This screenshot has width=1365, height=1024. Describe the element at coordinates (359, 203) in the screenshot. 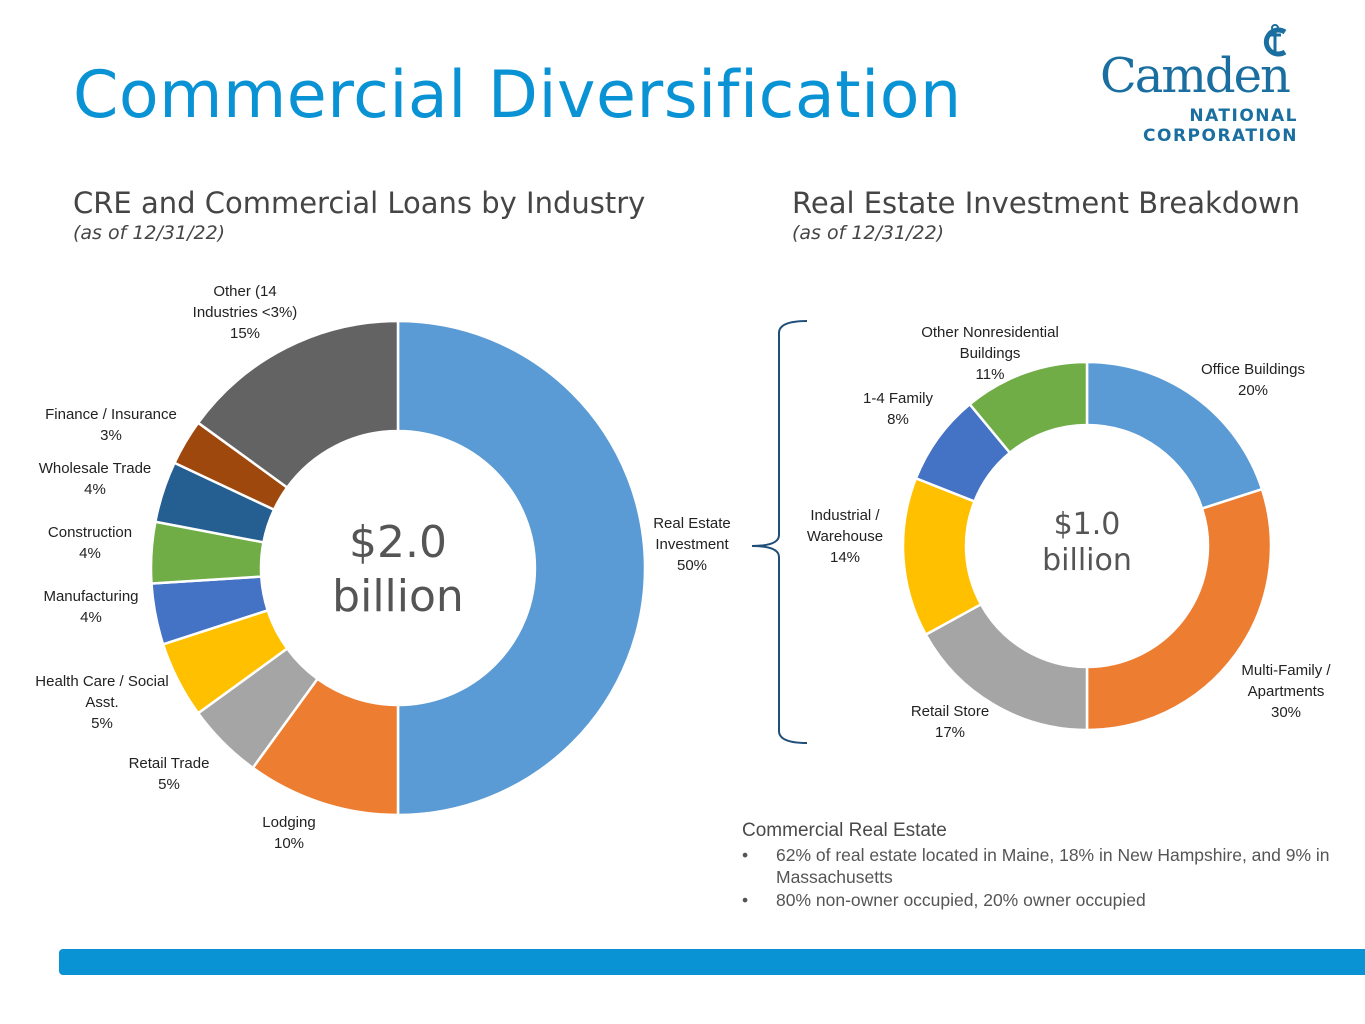

I see `left-chart-subtitle: CRE and Commercial Loans by Industry` at that location.